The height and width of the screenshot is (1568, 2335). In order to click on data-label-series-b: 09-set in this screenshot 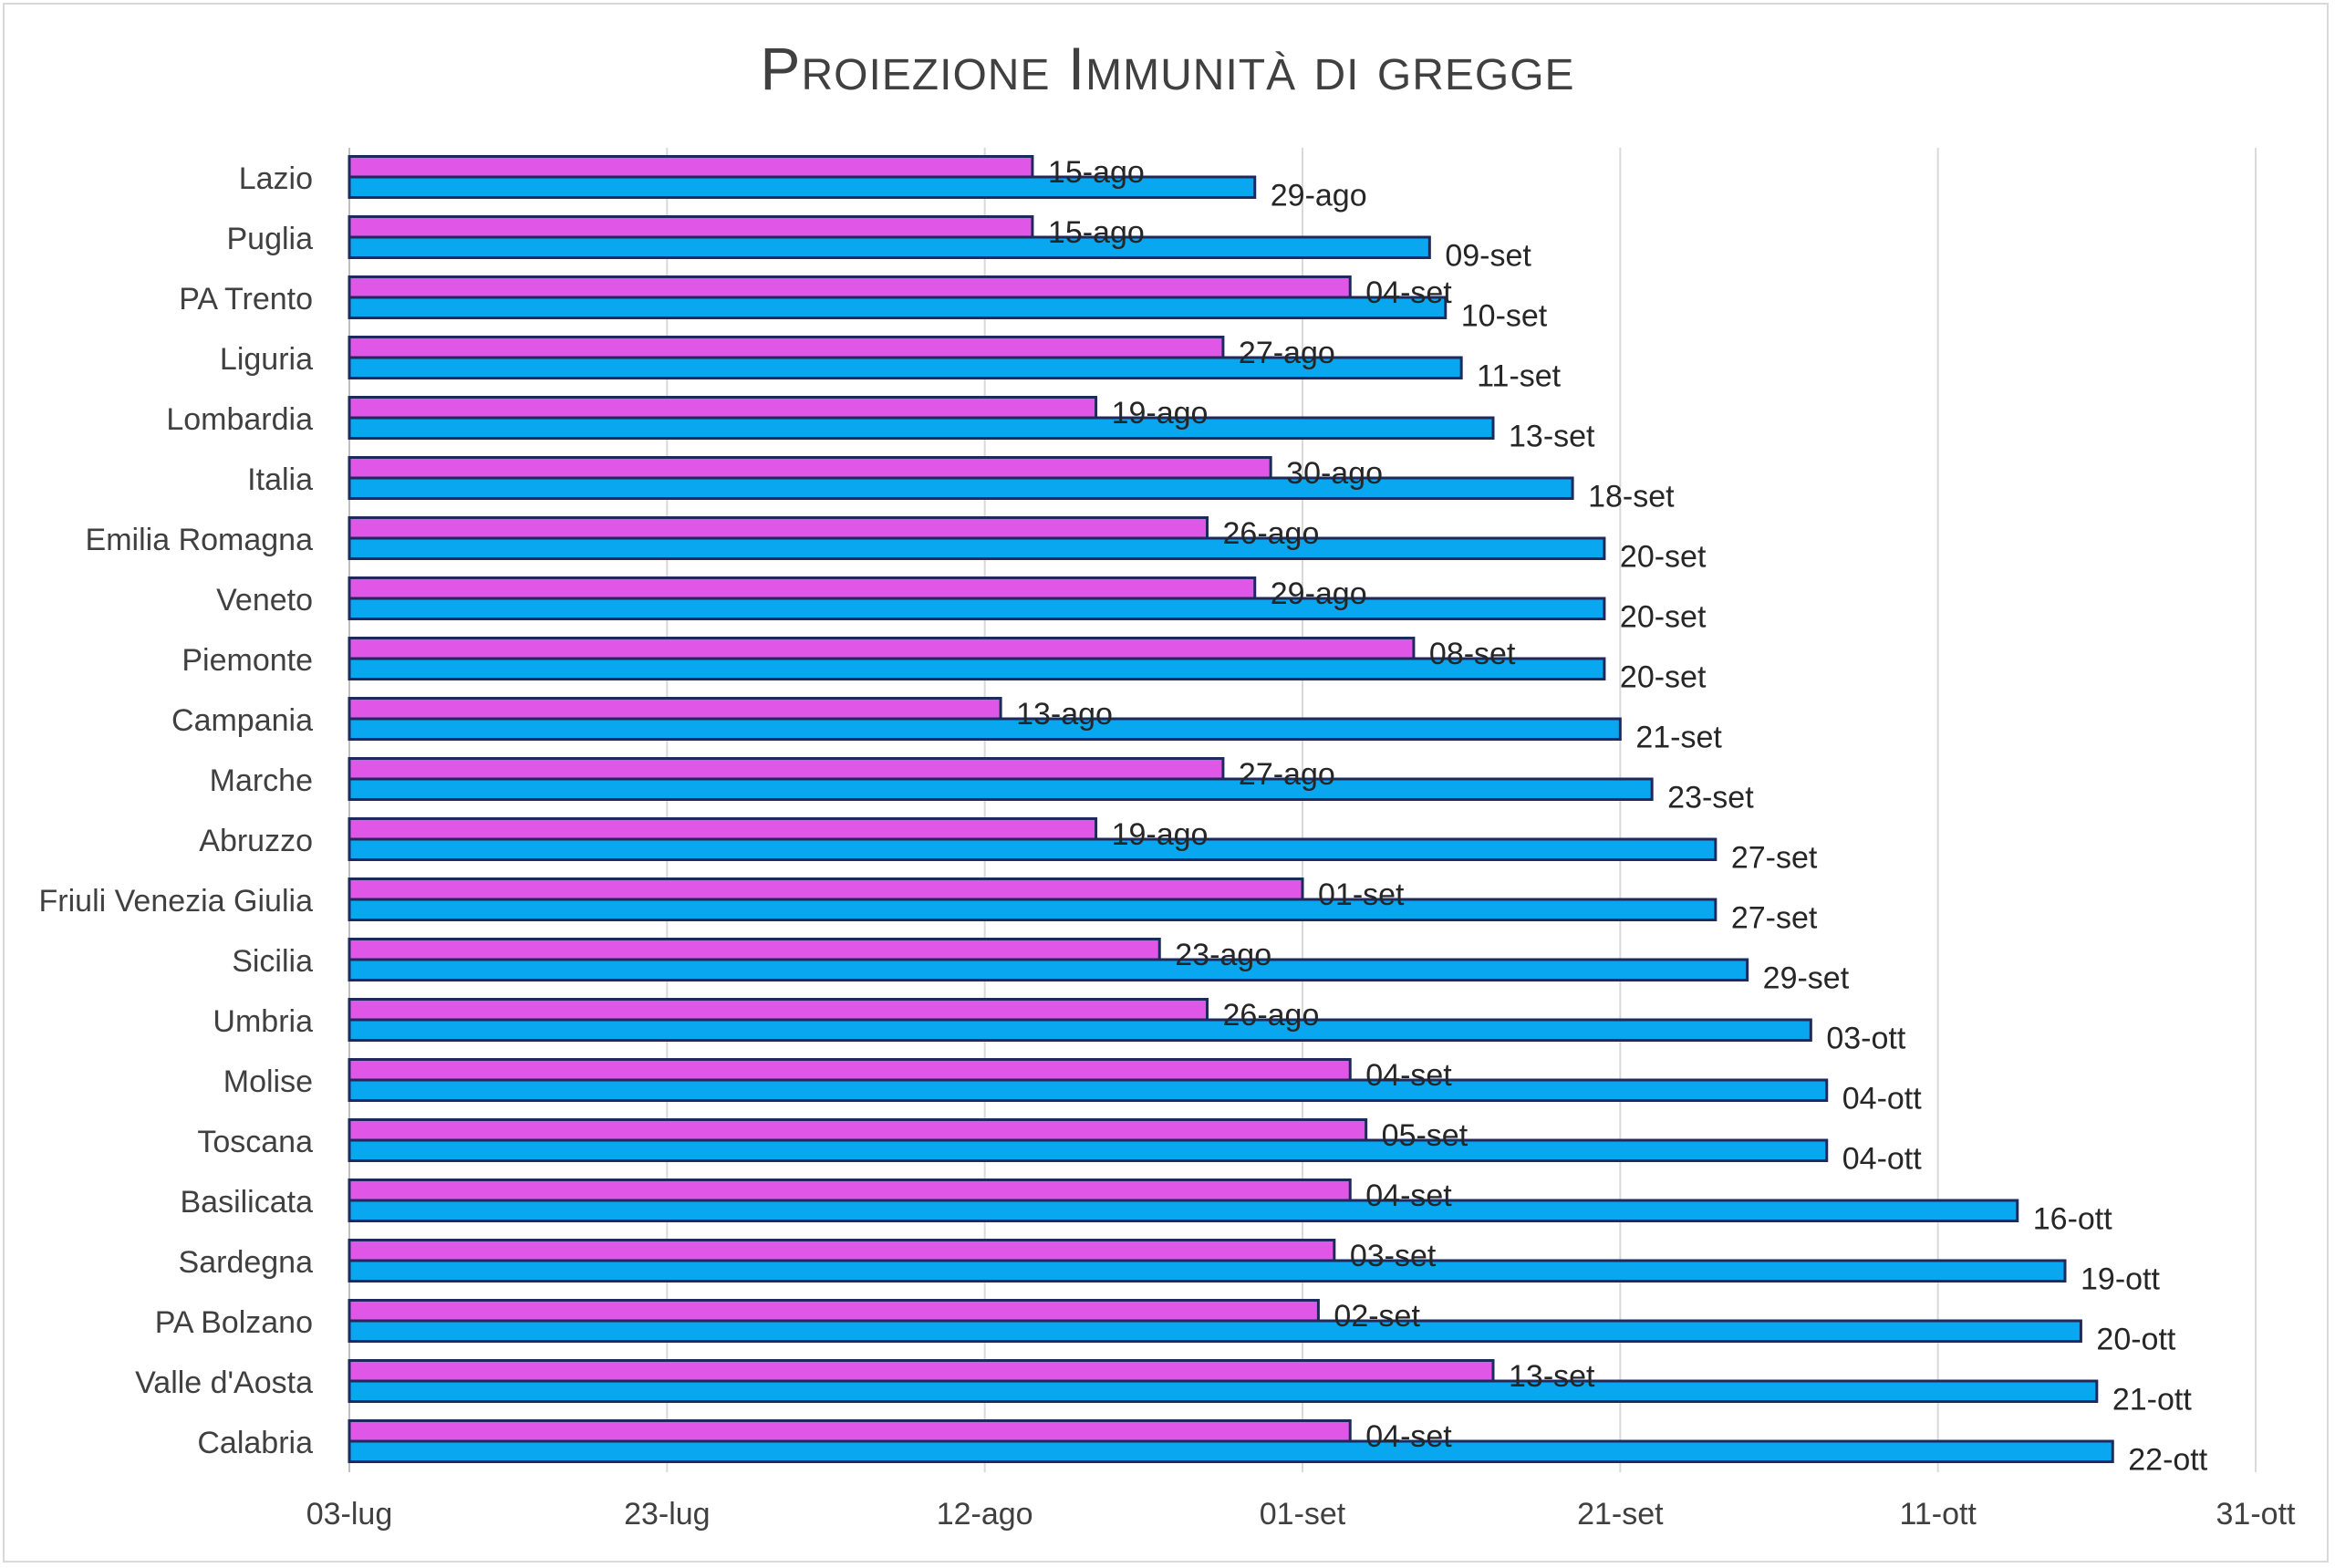, I will do `click(1488, 256)`.